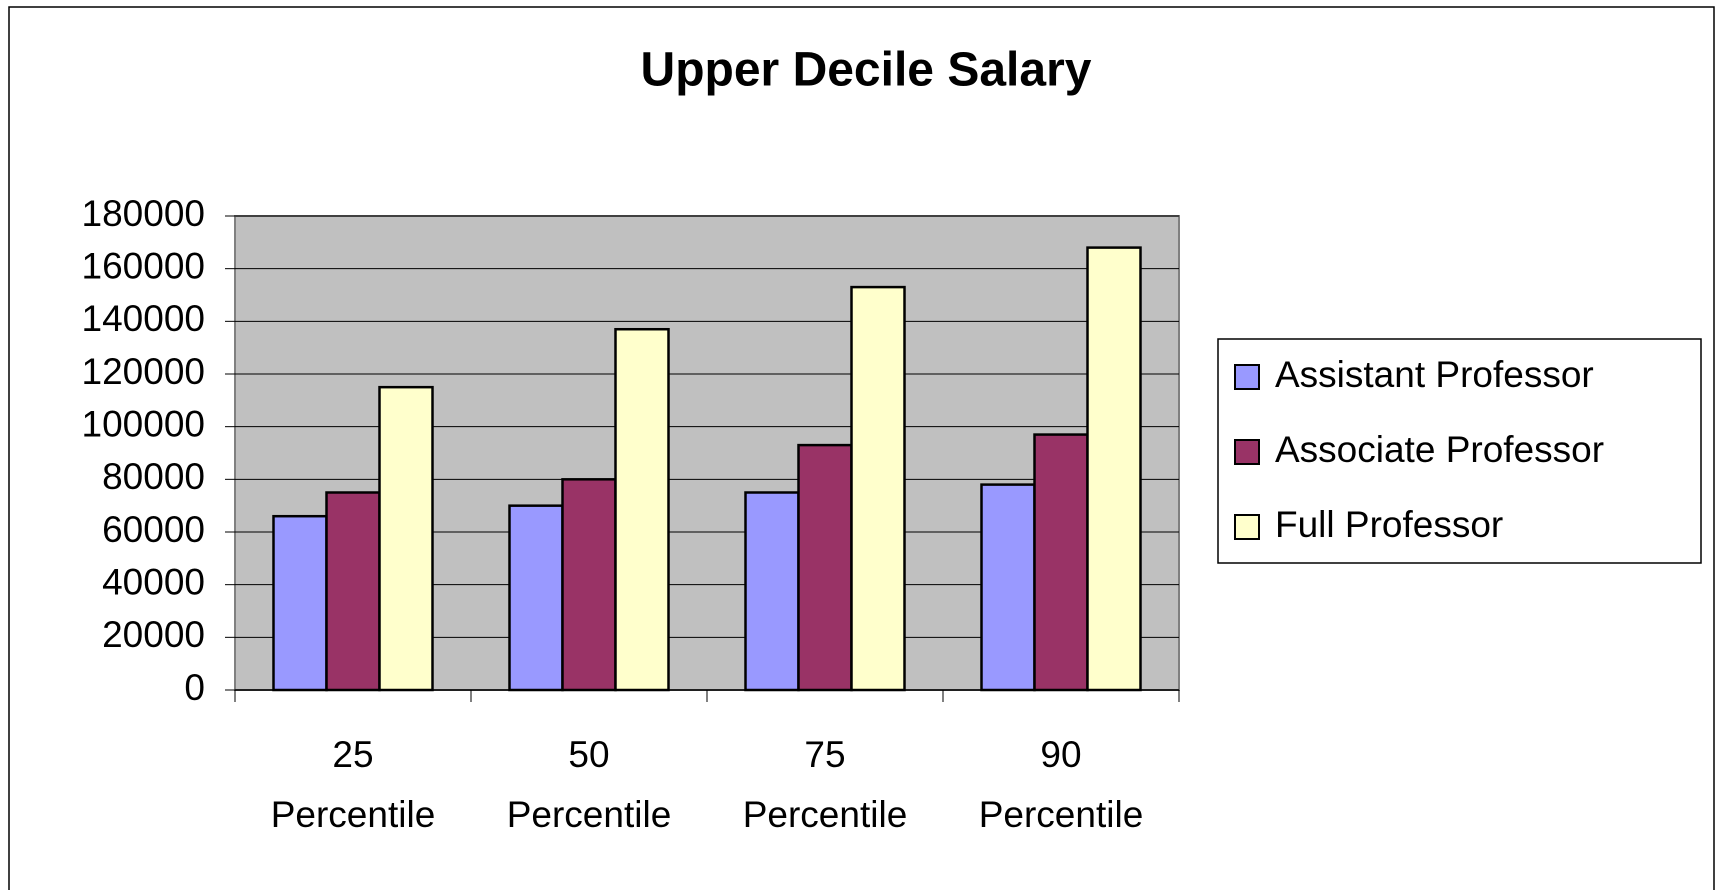 The height and width of the screenshot is (890, 1717). Describe the element at coordinates (153, 529) in the screenshot. I see `y-tick-label: 60000` at that location.